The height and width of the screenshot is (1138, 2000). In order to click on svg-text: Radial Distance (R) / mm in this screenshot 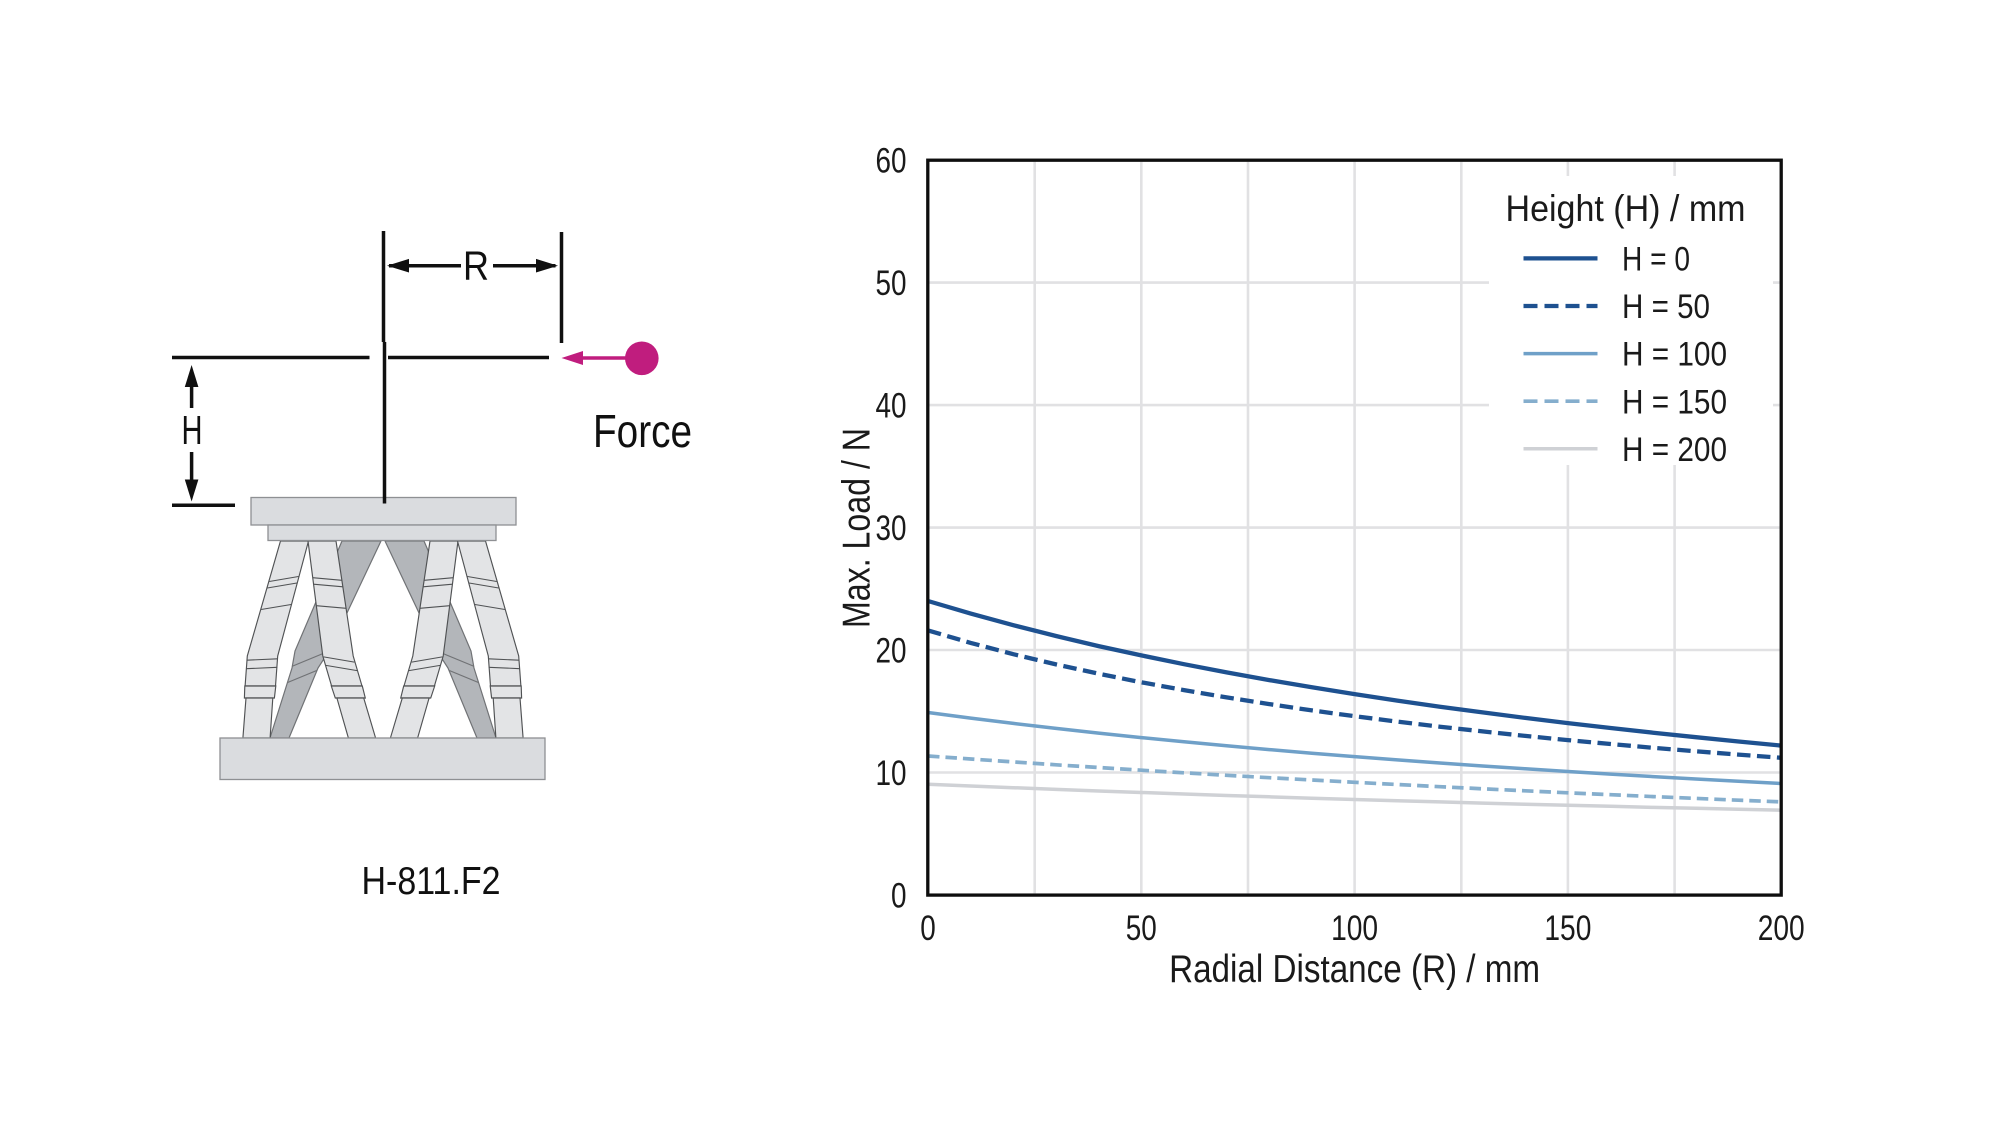, I will do `click(1354, 969)`.